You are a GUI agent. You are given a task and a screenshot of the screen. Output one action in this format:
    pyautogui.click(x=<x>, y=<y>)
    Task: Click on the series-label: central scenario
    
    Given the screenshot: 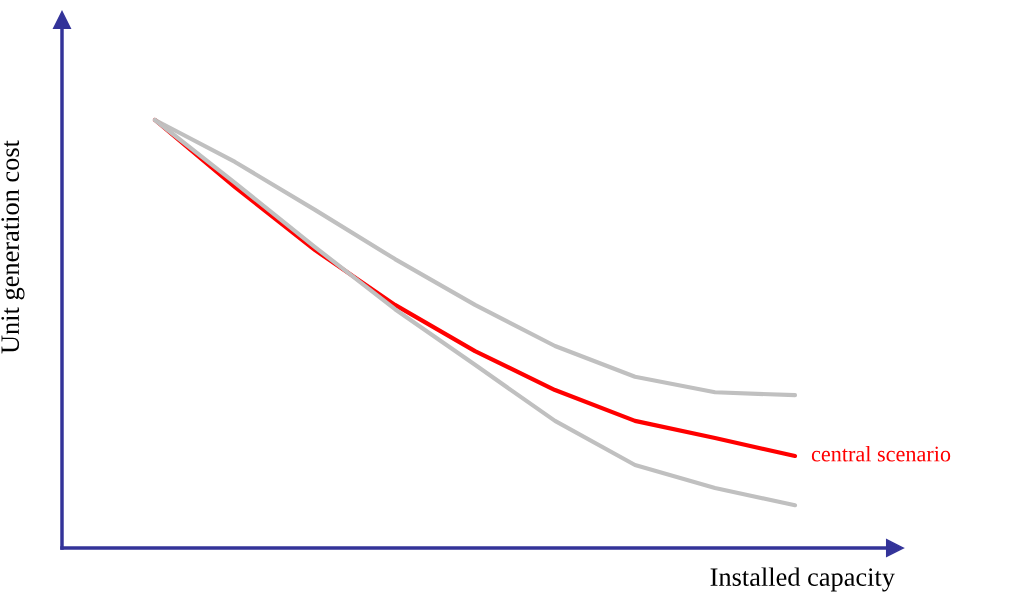 What is the action you would take?
    pyautogui.click(x=881, y=453)
    